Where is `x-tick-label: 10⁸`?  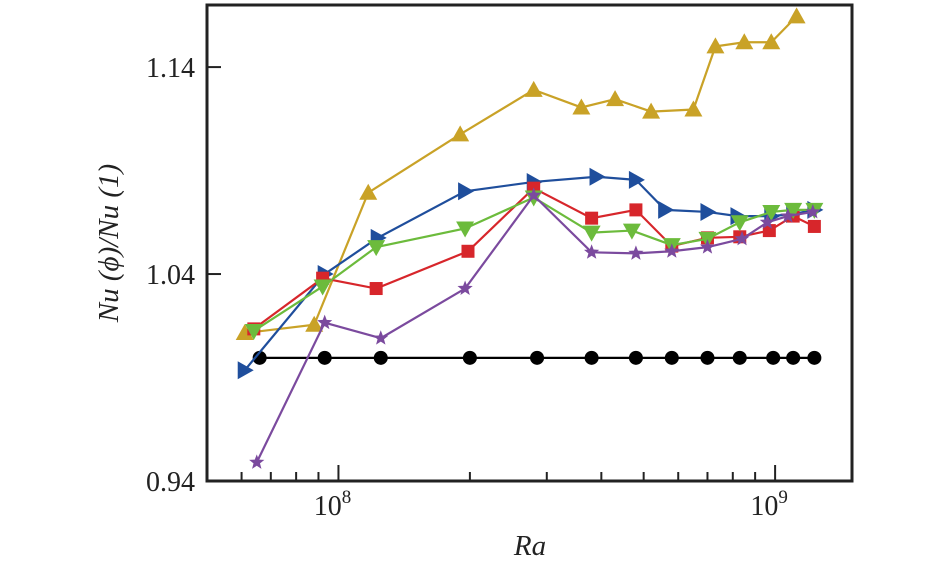 x-tick-label: 10⁸ is located at coordinates (333, 504).